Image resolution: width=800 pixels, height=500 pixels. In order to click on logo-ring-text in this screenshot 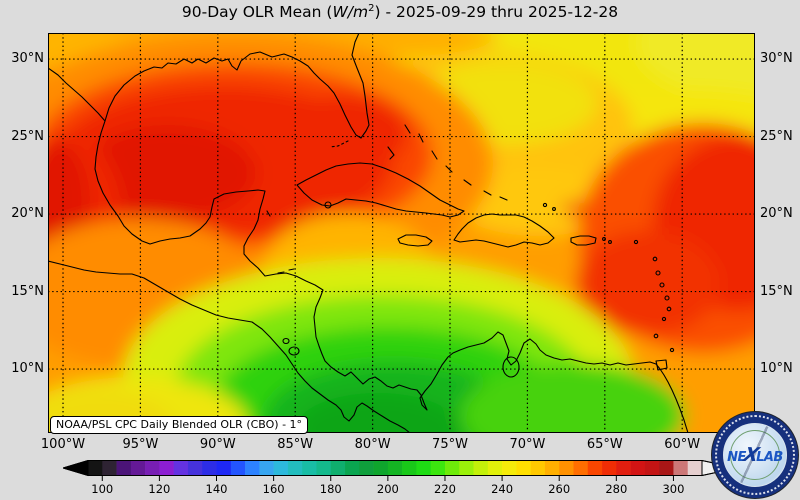, I will do `click(755, 455)`.